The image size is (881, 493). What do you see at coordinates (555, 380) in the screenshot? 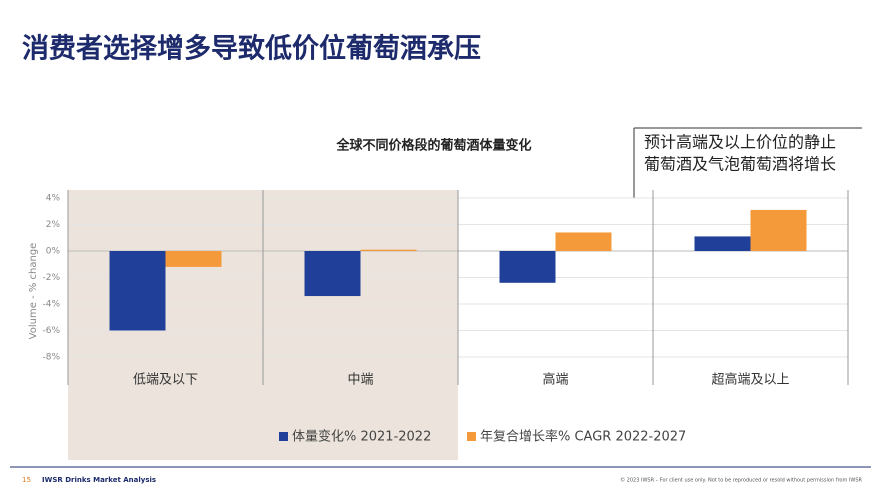
I see `x-tick-label: 高端` at bounding box center [555, 380].